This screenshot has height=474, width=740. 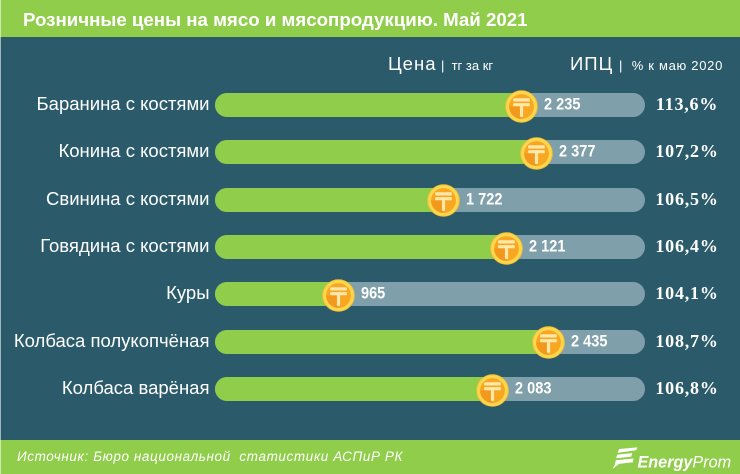 I want to click on svg-text: EnergyProm, so click(x=684, y=462).